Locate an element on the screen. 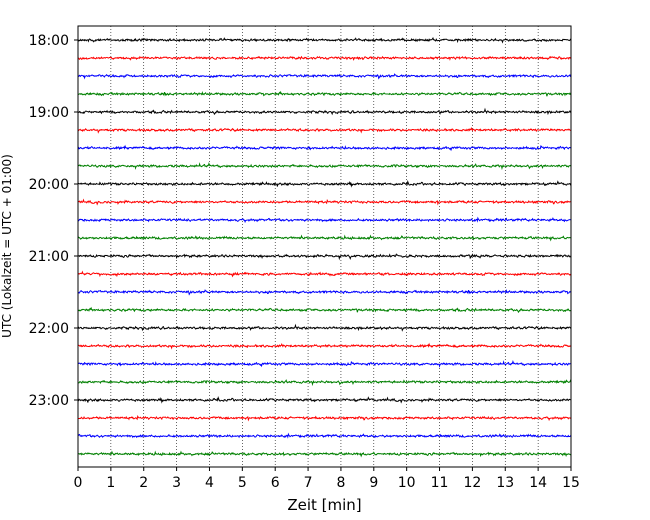 This screenshot has height=520, width=650. x-tick-label: 7 is located at coordinates (308, 483).